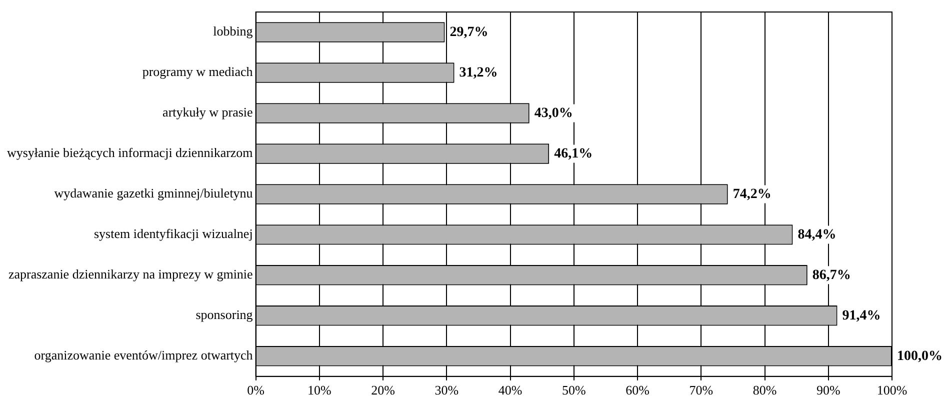  Describe the element at coordinates (764, 390) in the screenshot. I see `x-tick-label: 80%` at that location.